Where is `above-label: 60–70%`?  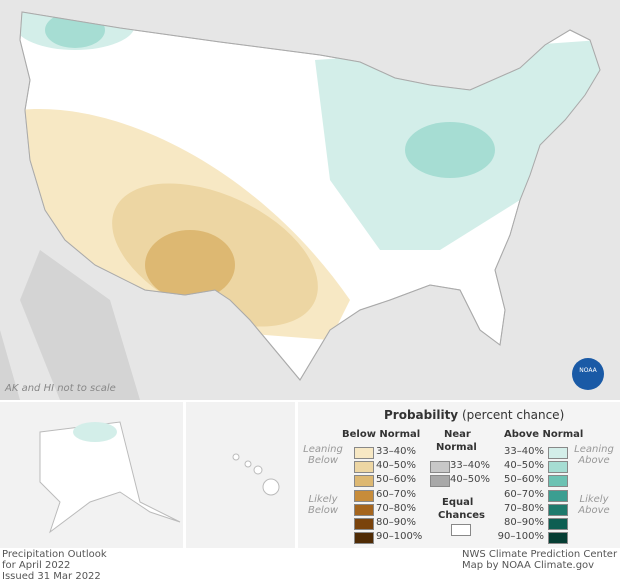
above-label: 60–70% is located at coordinates (524, 494).